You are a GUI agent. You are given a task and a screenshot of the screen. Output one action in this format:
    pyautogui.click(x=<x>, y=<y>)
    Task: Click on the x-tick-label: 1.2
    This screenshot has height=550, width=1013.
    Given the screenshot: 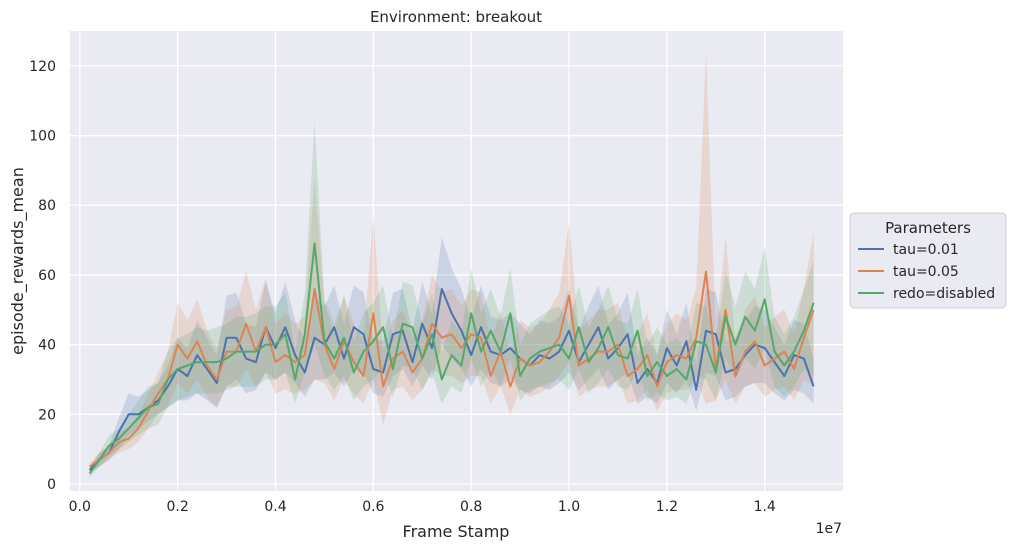 What is the action you would take?
    pyautogui.click(x=667, y=507)
    